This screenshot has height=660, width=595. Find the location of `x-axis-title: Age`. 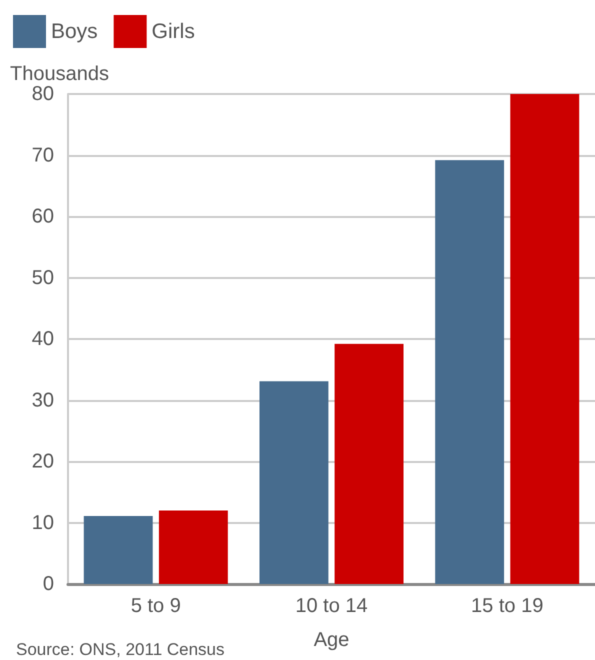

x-axis-title: Age is located at coordinates (332, 640).